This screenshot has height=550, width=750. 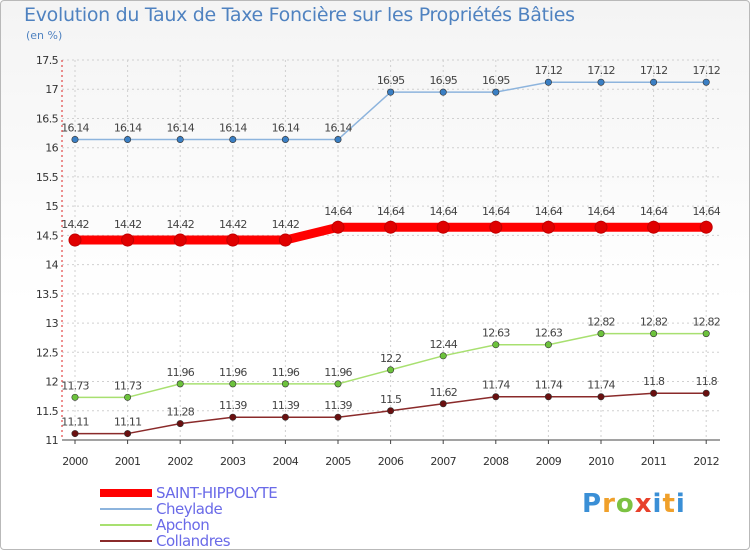 I want to click on legend-label: Cheylade, so click(x=189, y=509).